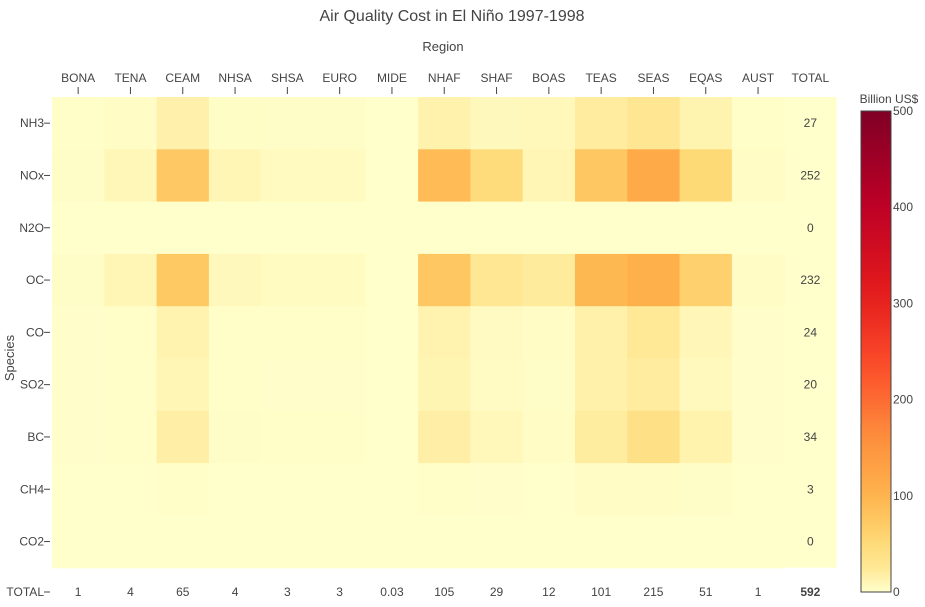  Describe the element at coordinates (35, 332) in the screenshot. I see `y-tick-label: CO` at that location.